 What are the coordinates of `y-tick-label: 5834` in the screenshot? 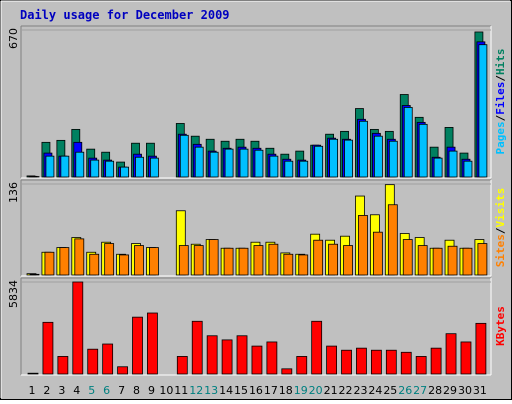 It's located at (13, 294).